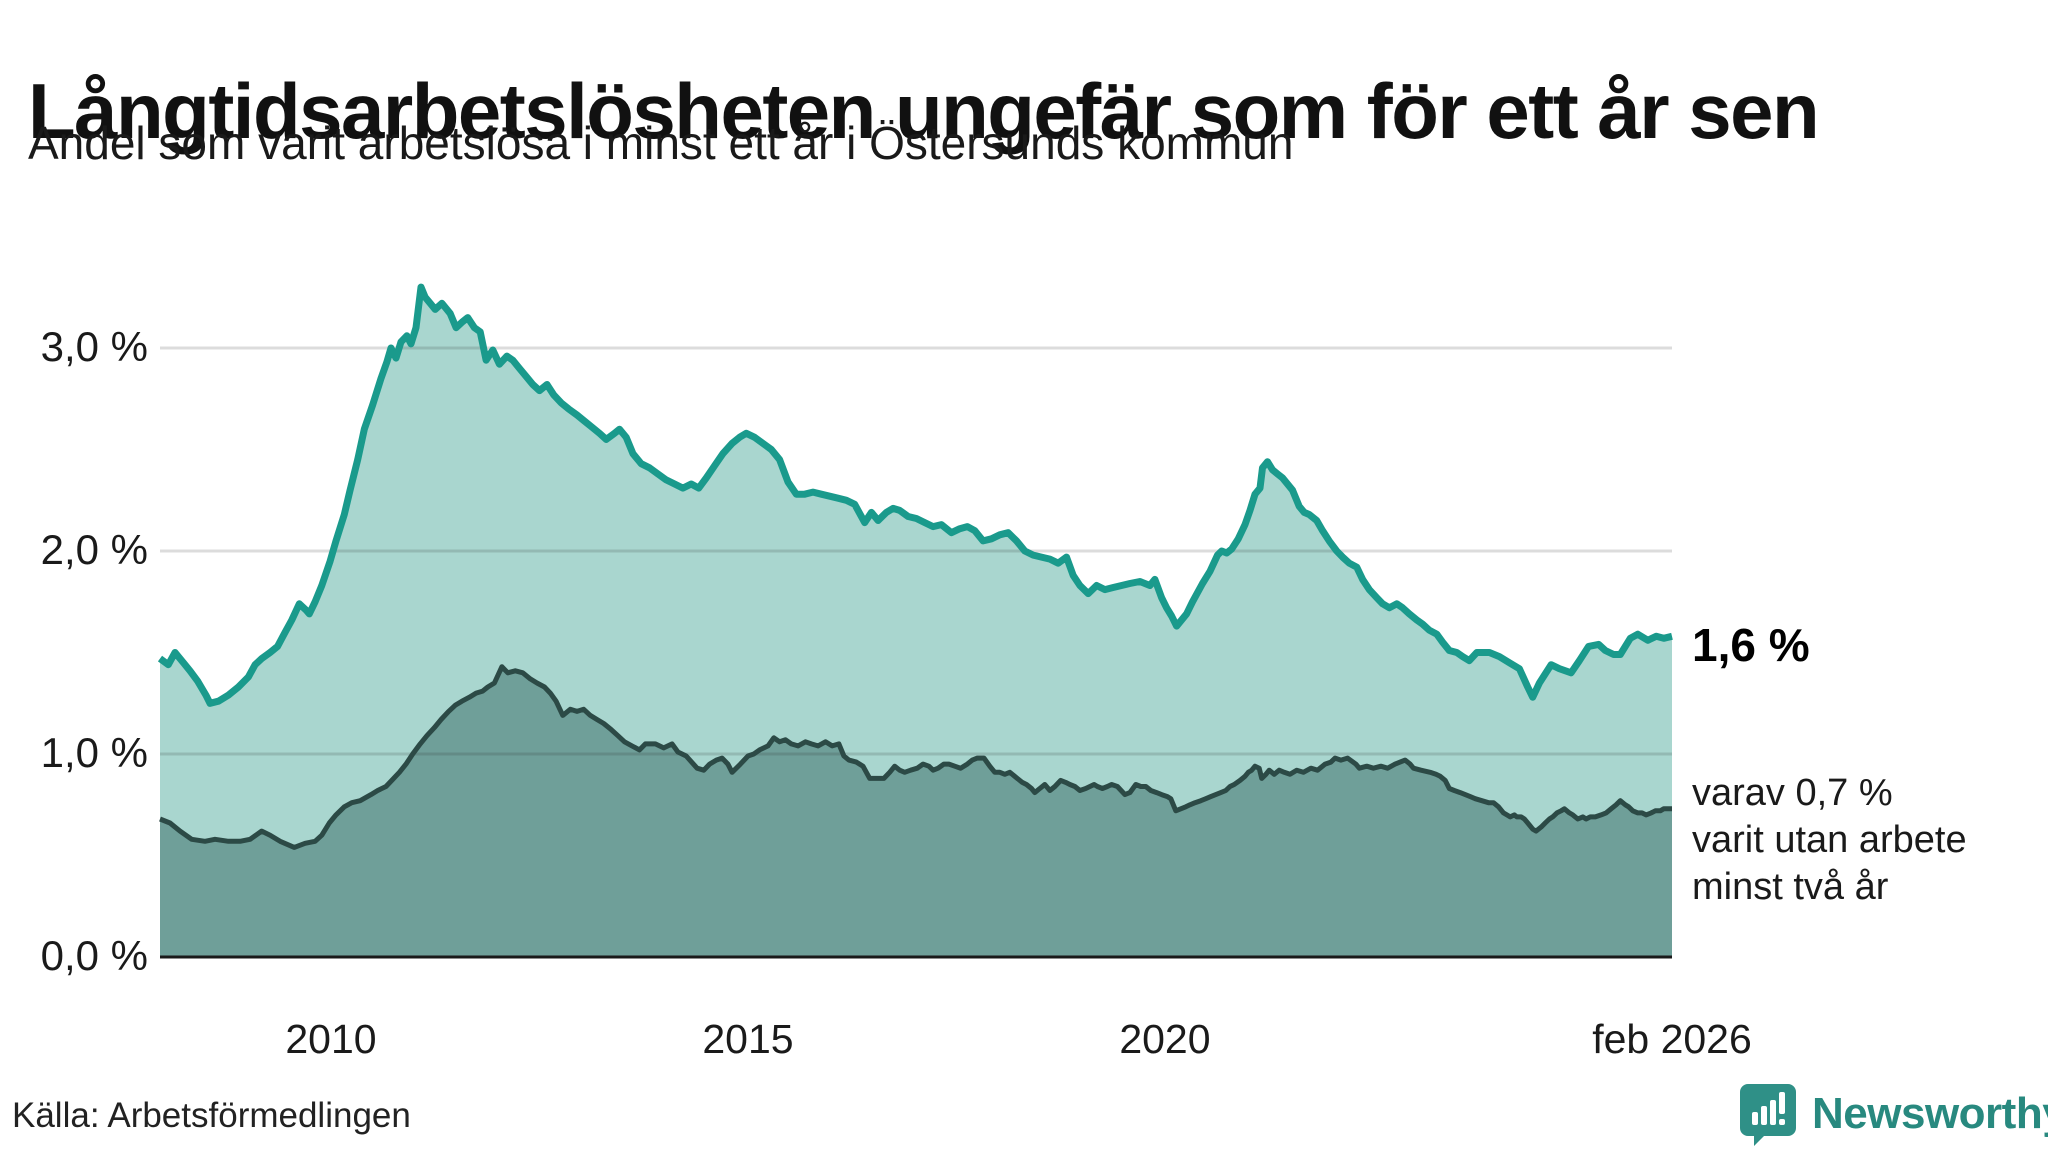  Describe the element at coordinates (748, 1039) in the screenshot. I see `x-tick-label: 2015` at that location.